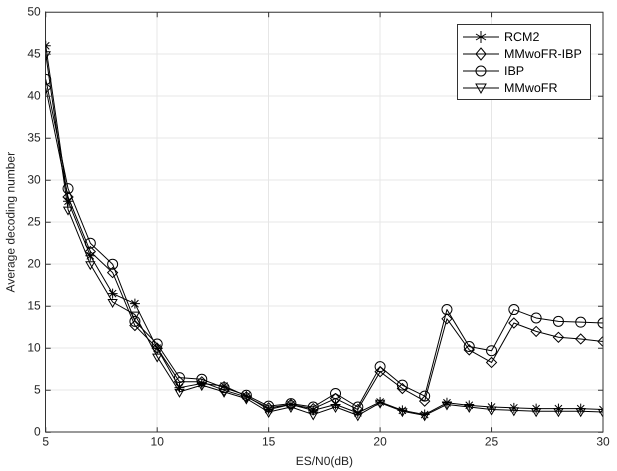 Image resolution: width=617 pixels, height=471 pixels. What do you see at coordinates (34, 221) in the screenshot?
I see `y-tick-label: 25` at bounding box center [34, 221].